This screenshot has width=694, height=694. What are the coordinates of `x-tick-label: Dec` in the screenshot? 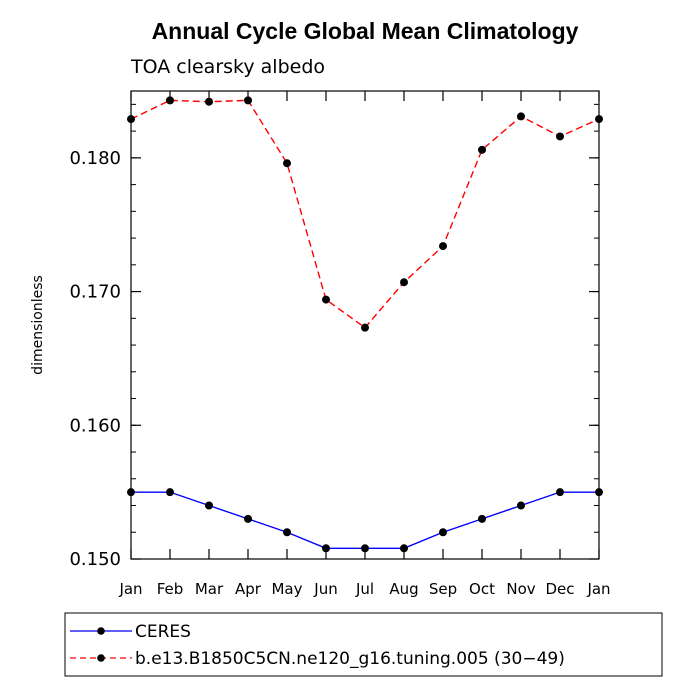 It's located at (559, 589).